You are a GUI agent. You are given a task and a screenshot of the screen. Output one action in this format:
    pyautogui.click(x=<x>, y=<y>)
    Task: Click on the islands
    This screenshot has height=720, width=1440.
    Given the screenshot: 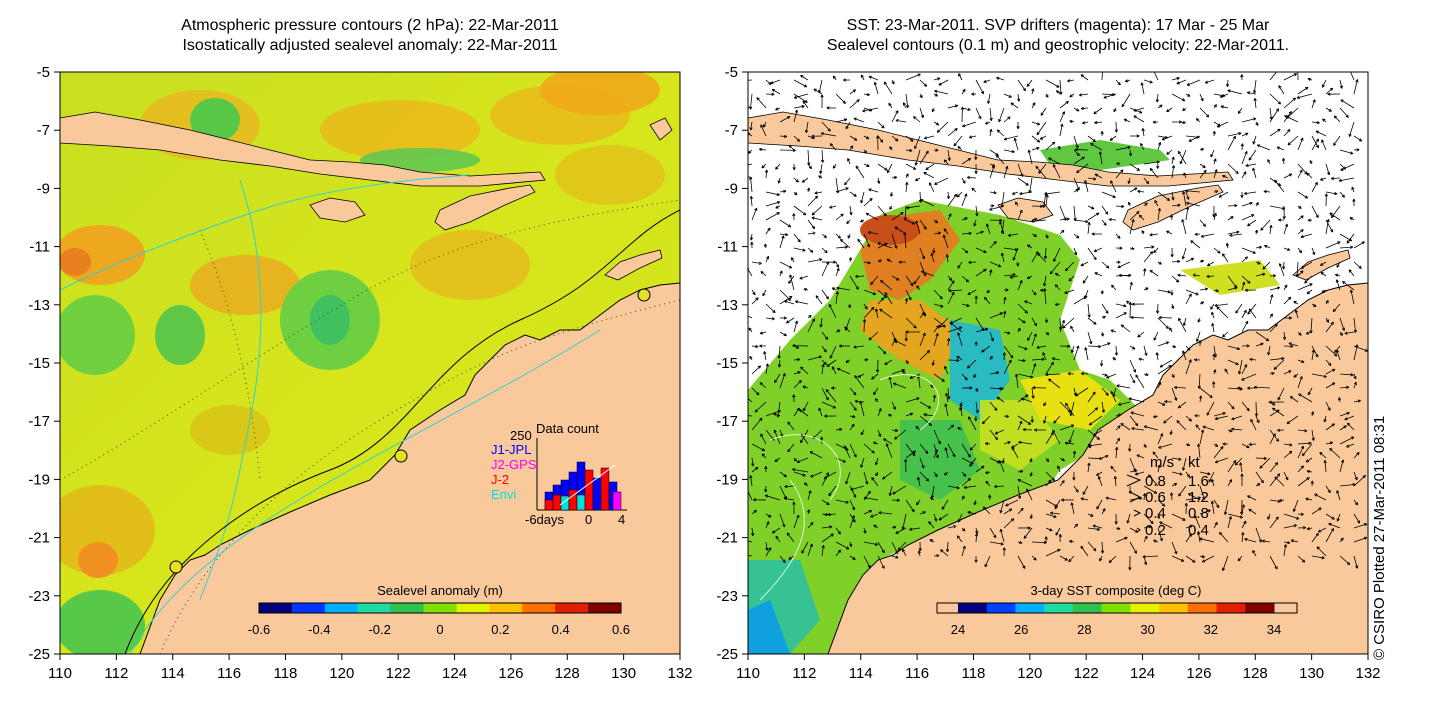 What is the action you would take?
    pyautogui.click(x=366, y=196)
    